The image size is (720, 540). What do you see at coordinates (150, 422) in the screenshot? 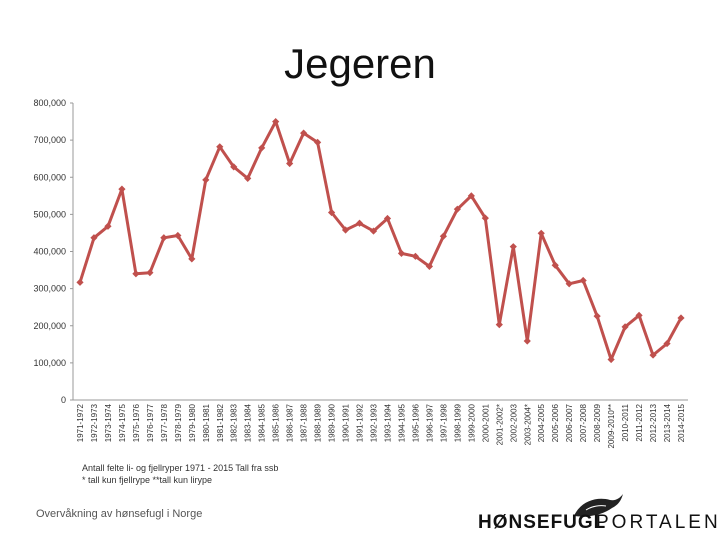
I see `x-tick-label: 1976-1977` at bounding box center [150, 422].